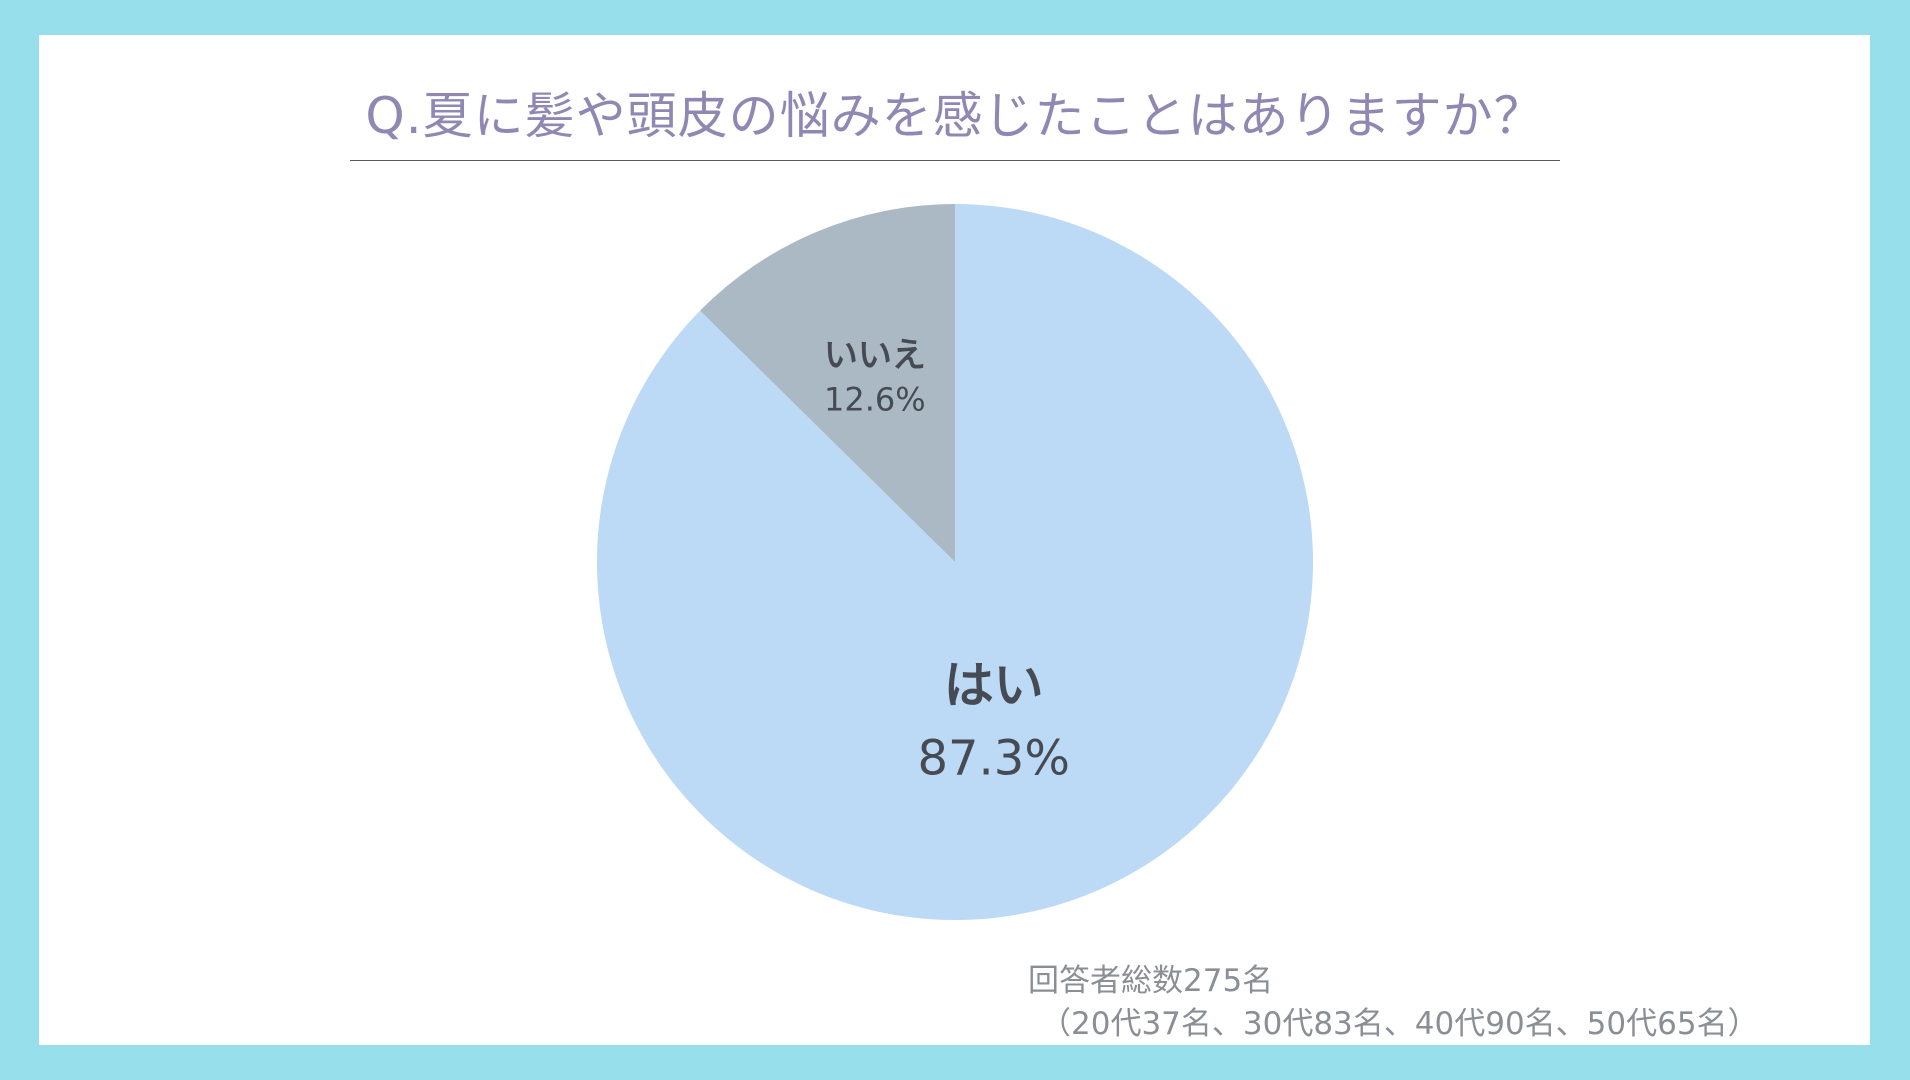 The width and height of the screenshot is (1910, 1080). I want to click on slice-label-no: いいえ, so click(875, 355).